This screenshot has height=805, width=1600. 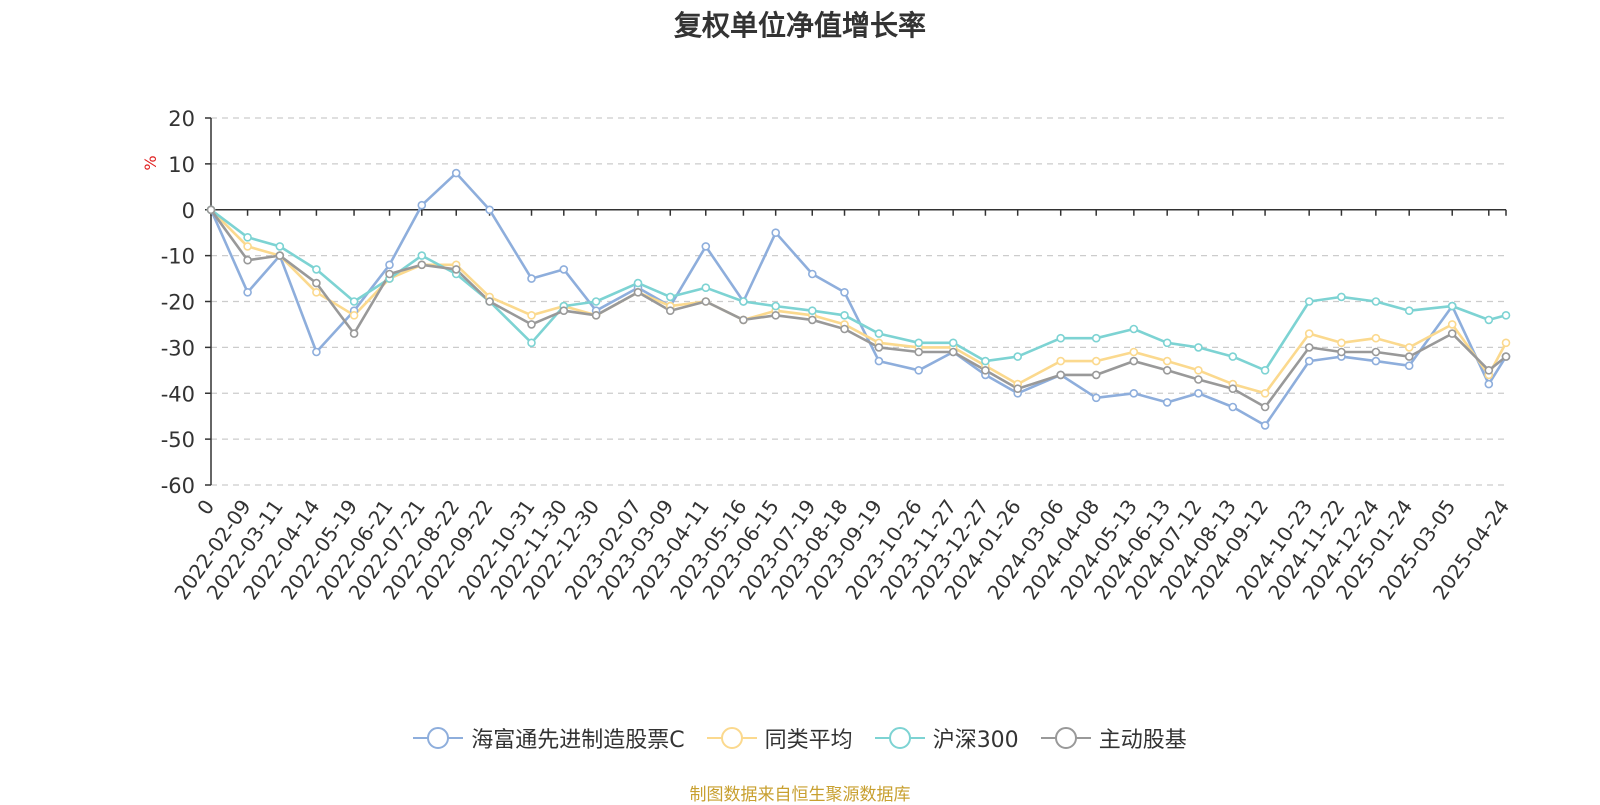 I want to click on y-tick-label: -30, so click(x=178, y=348).